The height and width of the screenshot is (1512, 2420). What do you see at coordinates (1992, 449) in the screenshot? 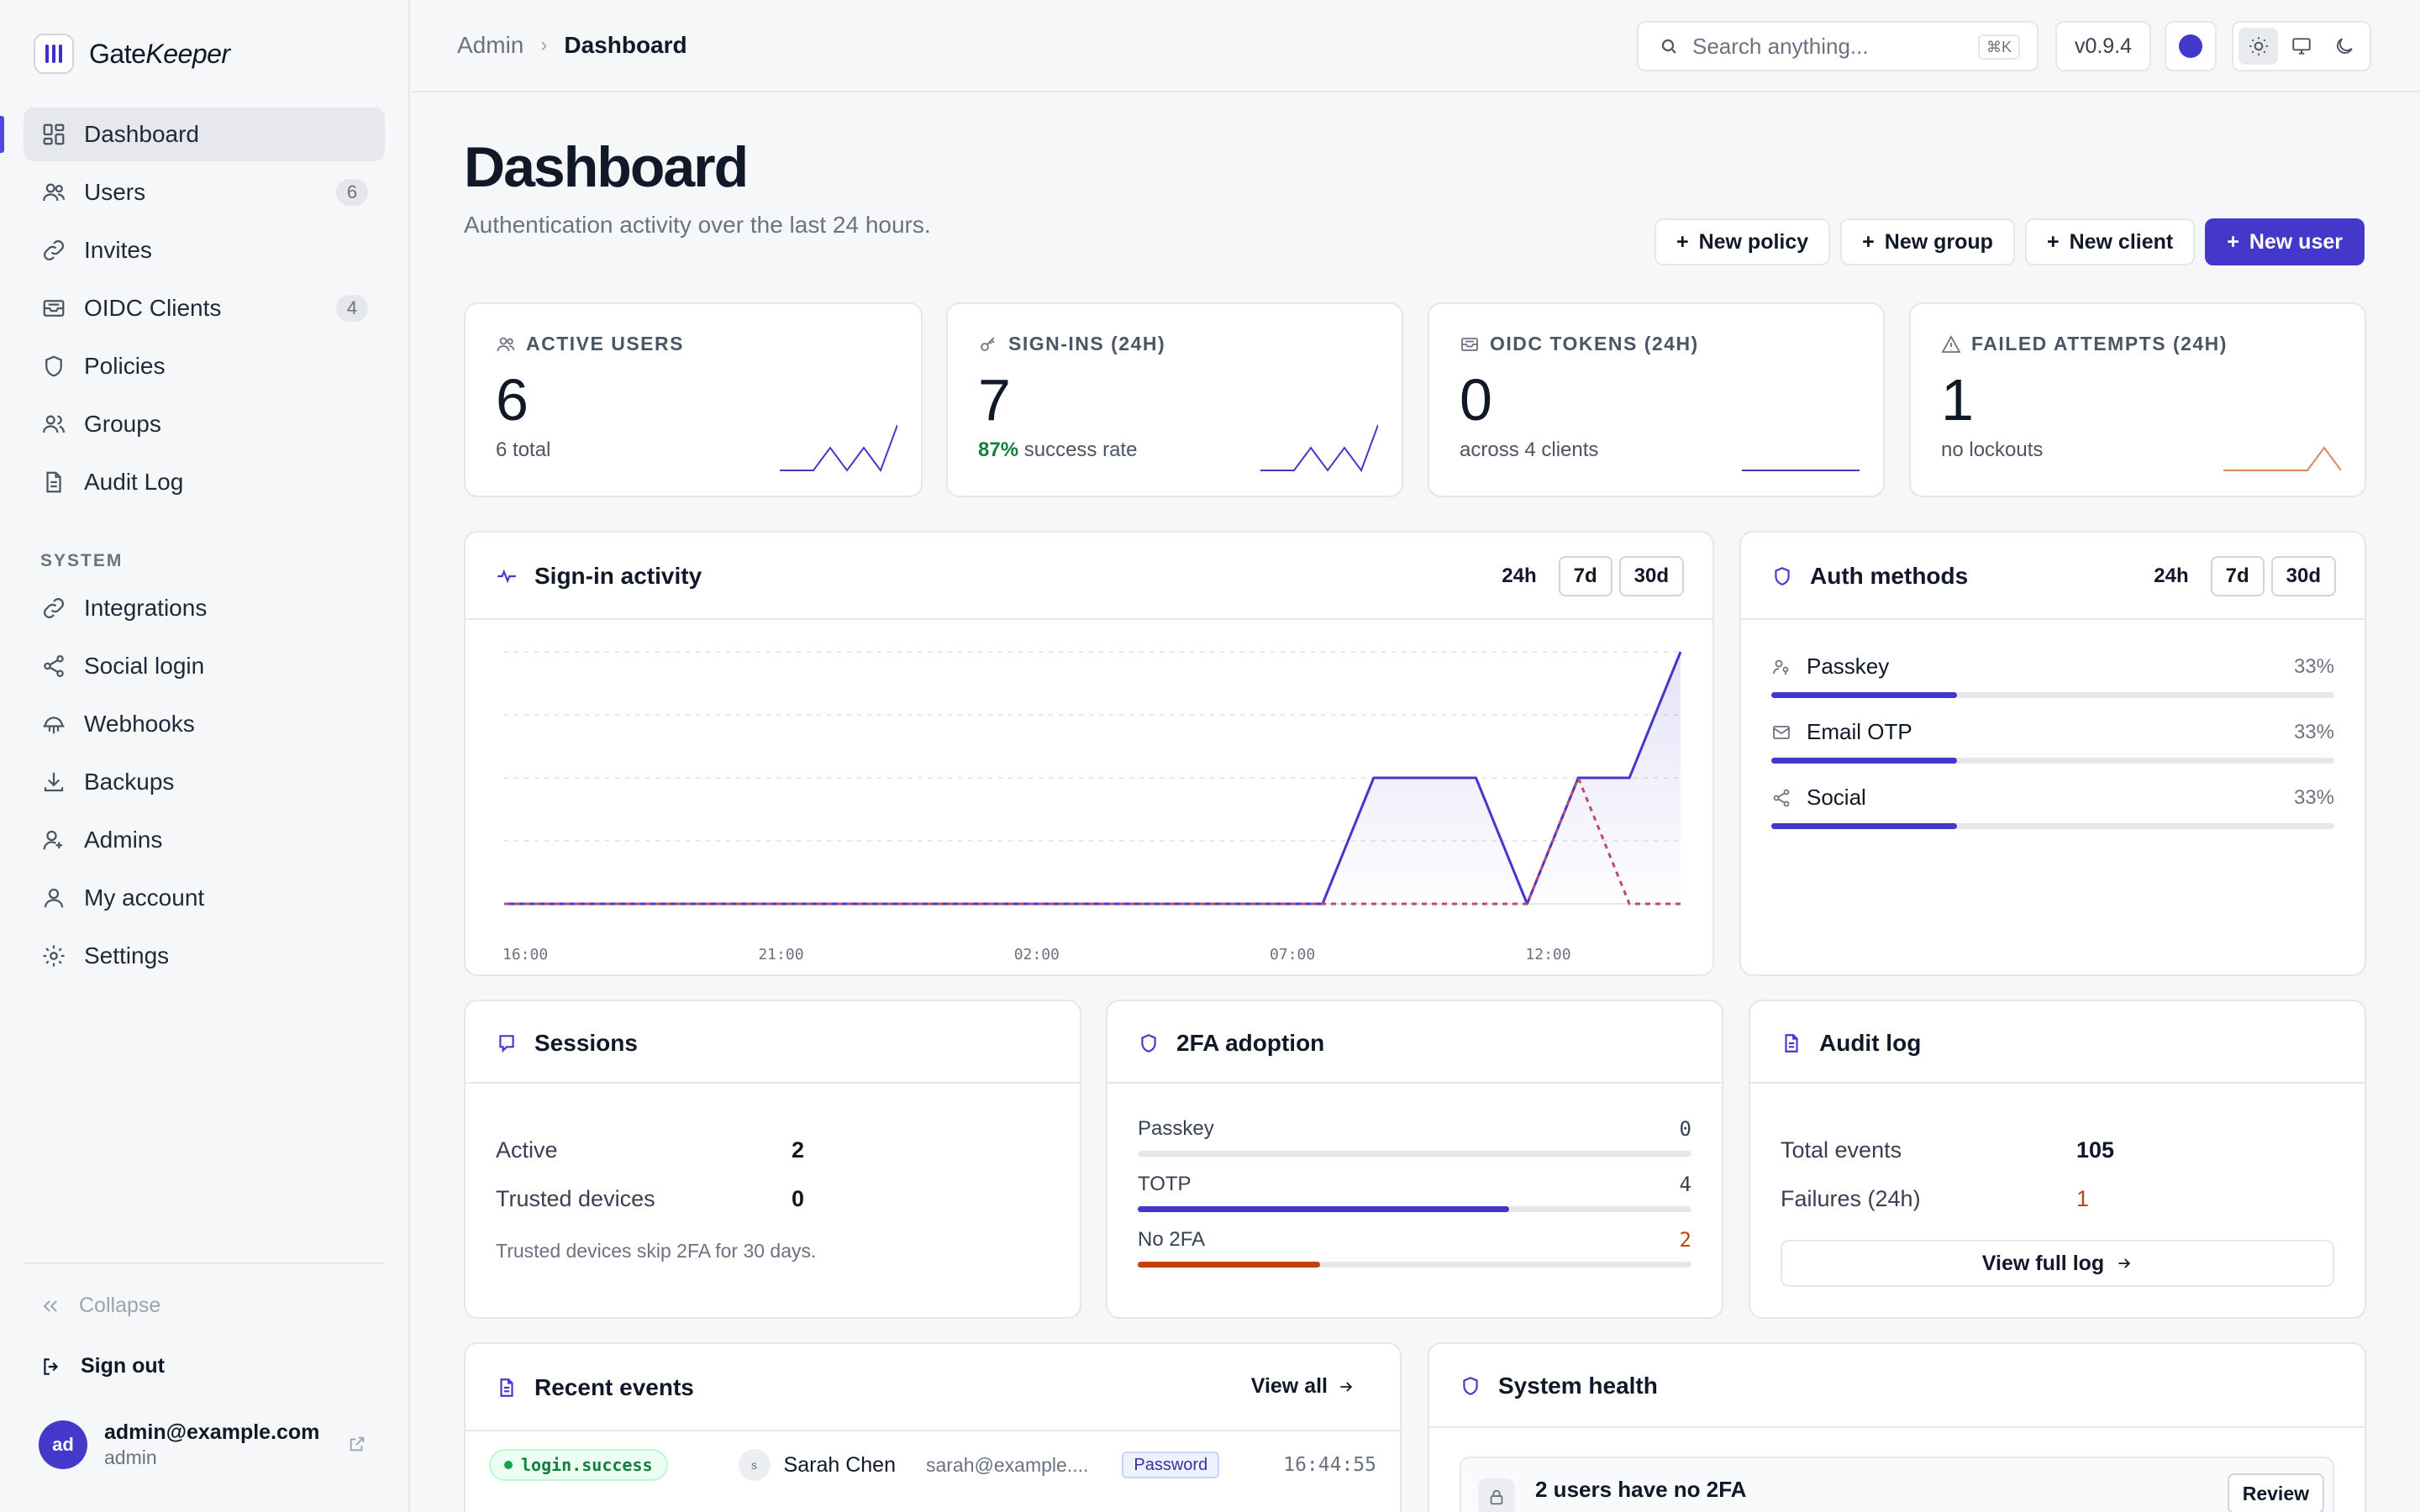
I see `stat-footnote: no lockouts` at bounding box center [1992, 449].